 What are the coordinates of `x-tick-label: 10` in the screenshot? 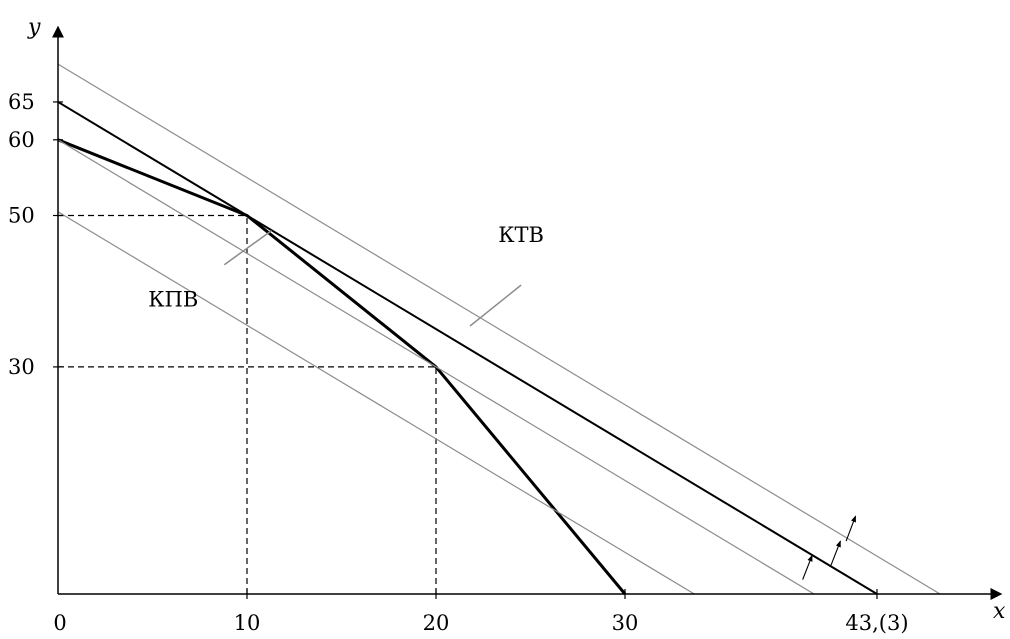 It's located at (247, 623).